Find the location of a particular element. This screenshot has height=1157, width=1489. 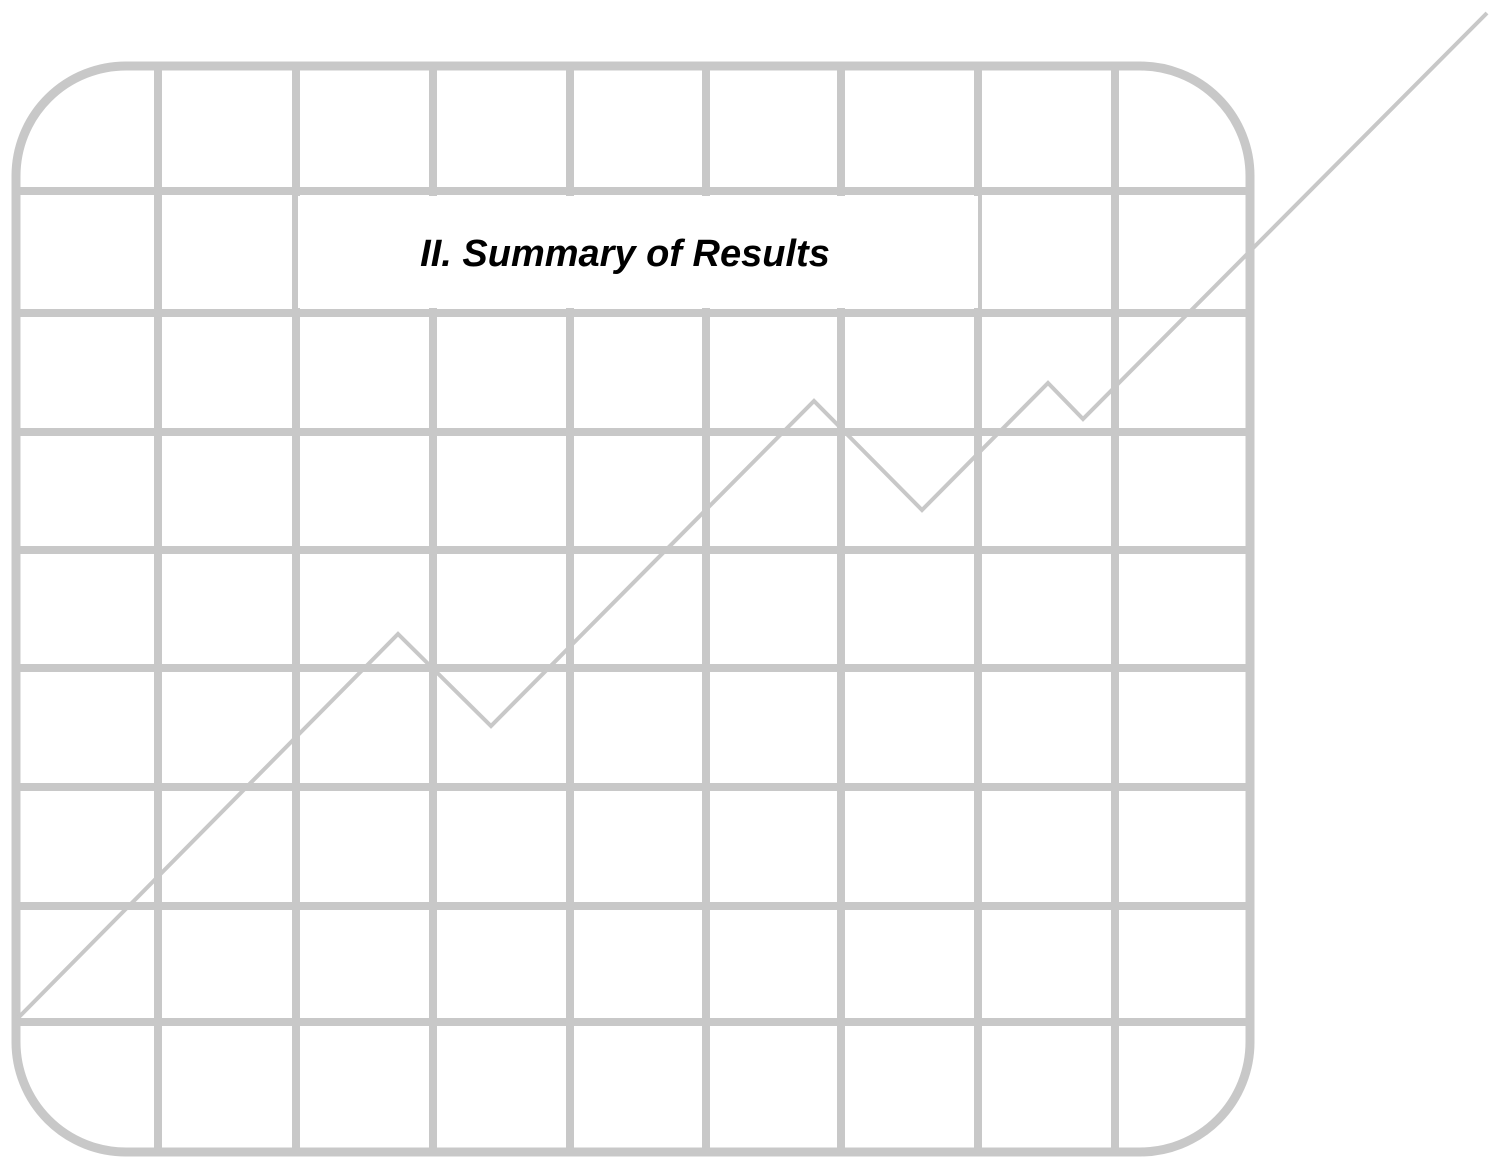

title-box: II. Summary of Results is located at coordinates (638, 252).